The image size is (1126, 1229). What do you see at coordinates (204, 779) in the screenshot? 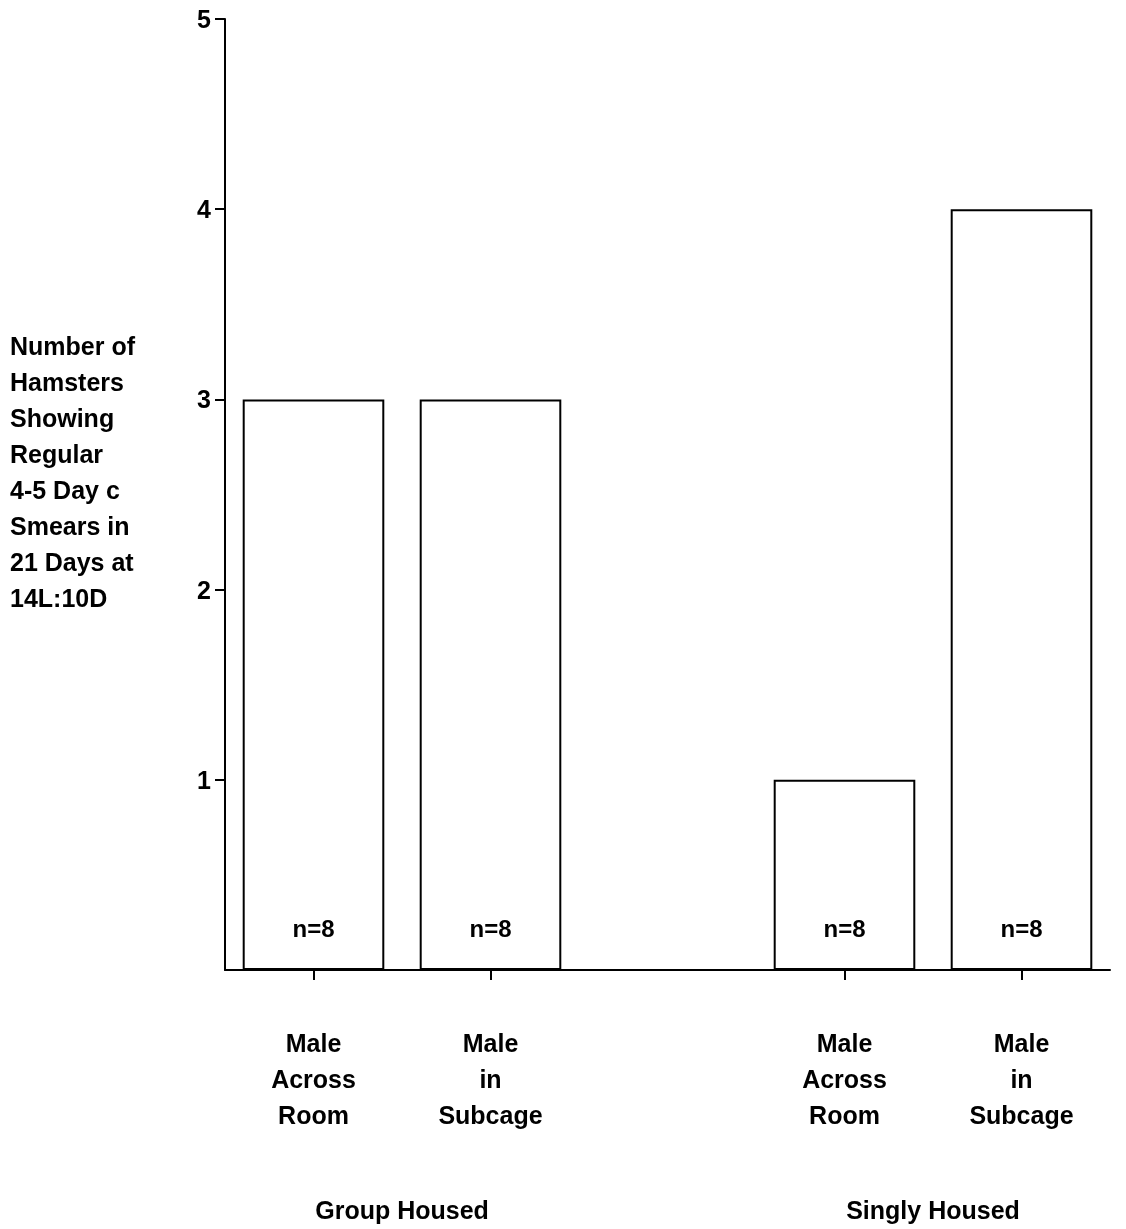
I see `y-tick-label: 1` at bounding box center [204, 779].